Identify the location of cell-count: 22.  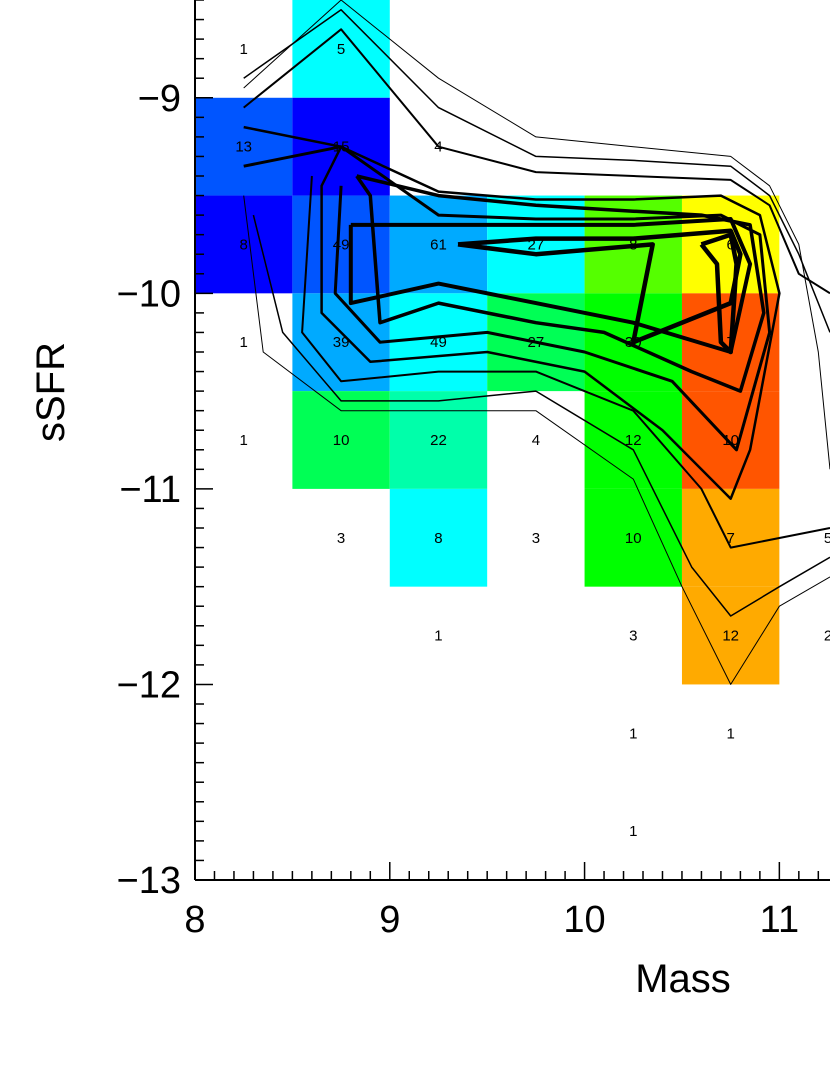
(438, 440).